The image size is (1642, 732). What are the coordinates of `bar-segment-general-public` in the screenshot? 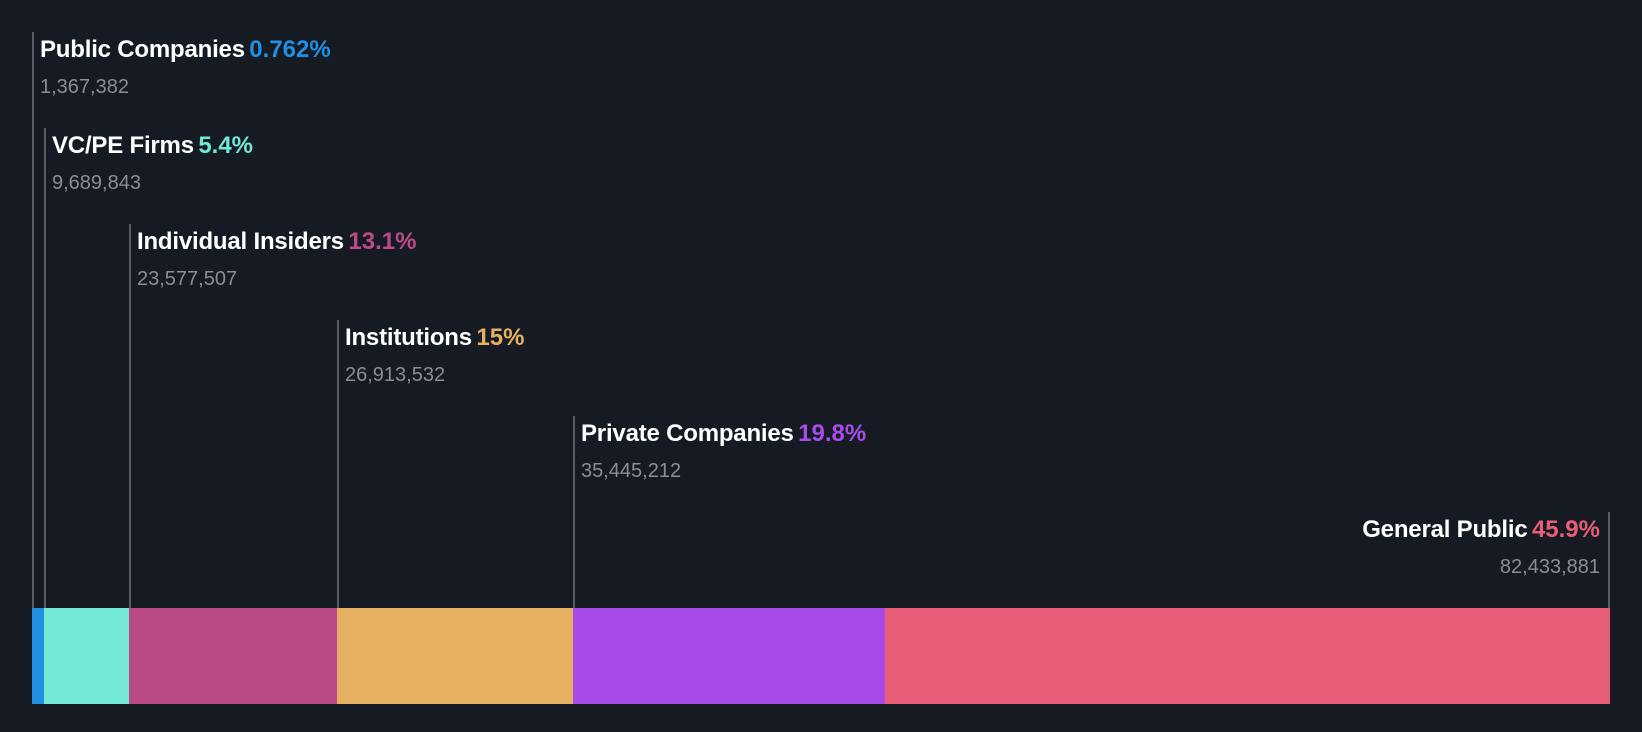 It's located at (1247, 656).